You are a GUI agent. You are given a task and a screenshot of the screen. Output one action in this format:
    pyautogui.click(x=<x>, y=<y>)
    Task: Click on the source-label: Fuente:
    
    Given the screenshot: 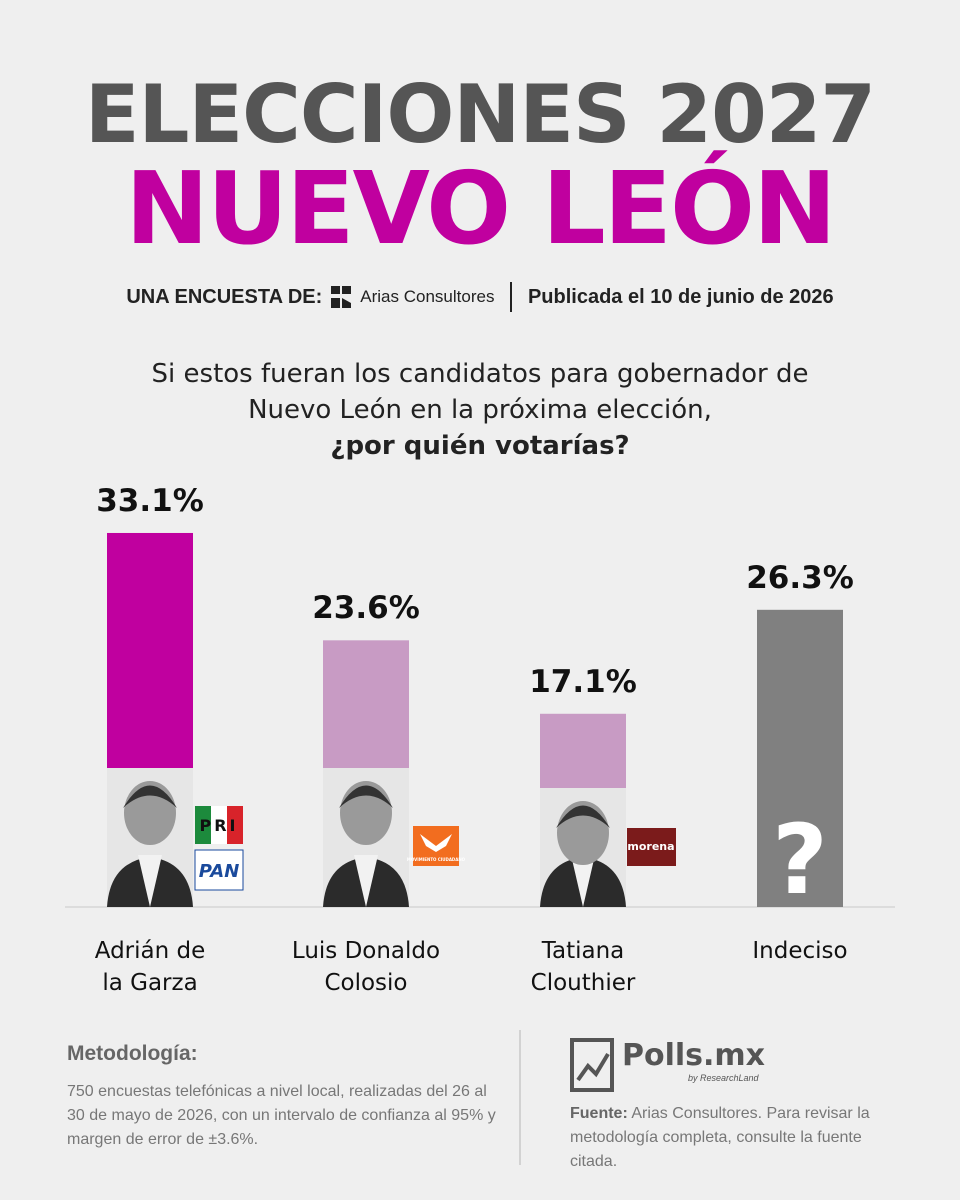 What is the action you would take?
    pyautogui.click(x=599, y=1113)
    